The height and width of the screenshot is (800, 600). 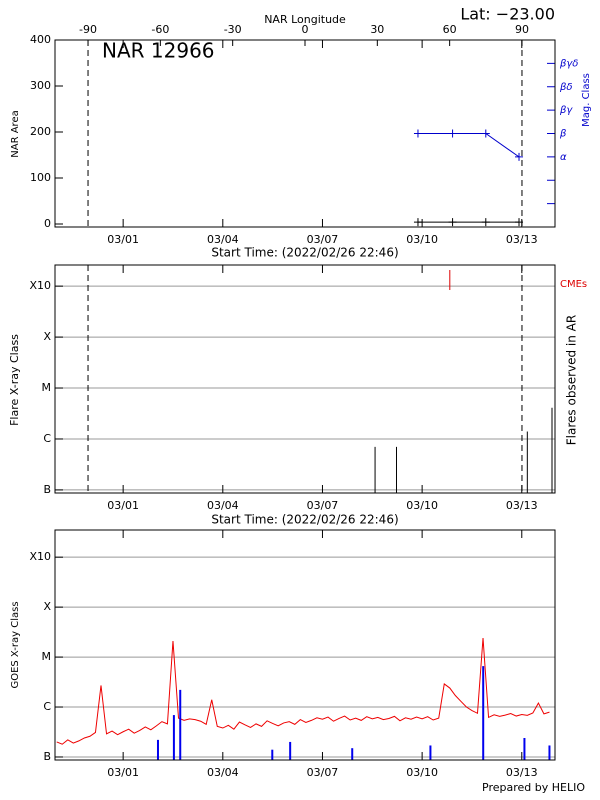 What do you see at coordinates (14, 380) in the screenshot?
I see `y-axis-label: Flare X-ray Class` at bounding box center [14, 380].